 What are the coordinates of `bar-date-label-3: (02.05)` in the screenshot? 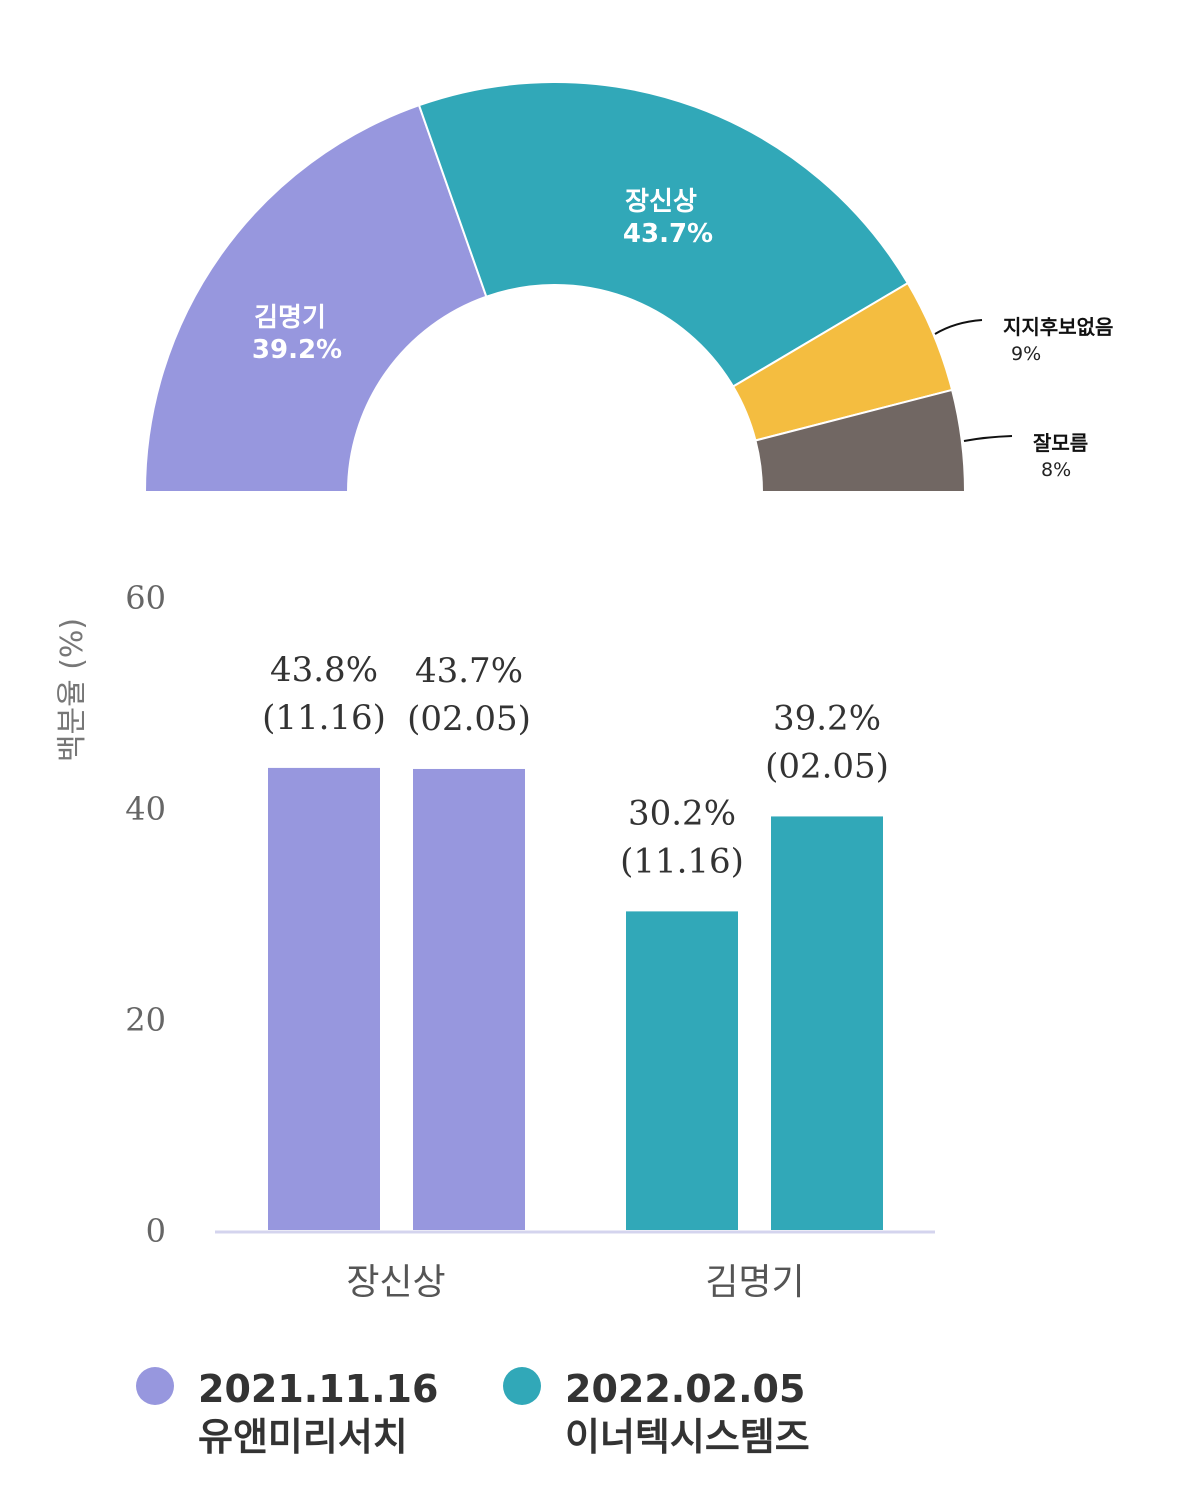 It's located at (827, 766).